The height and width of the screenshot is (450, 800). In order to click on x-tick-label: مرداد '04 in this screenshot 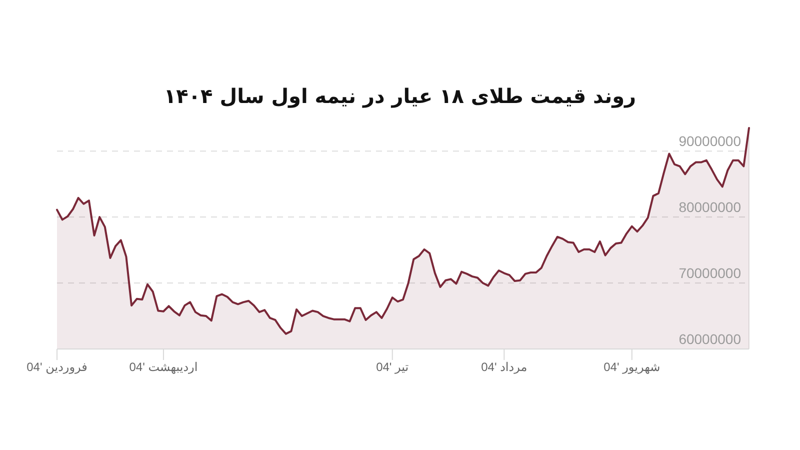, I will do `click(504, 367)`.